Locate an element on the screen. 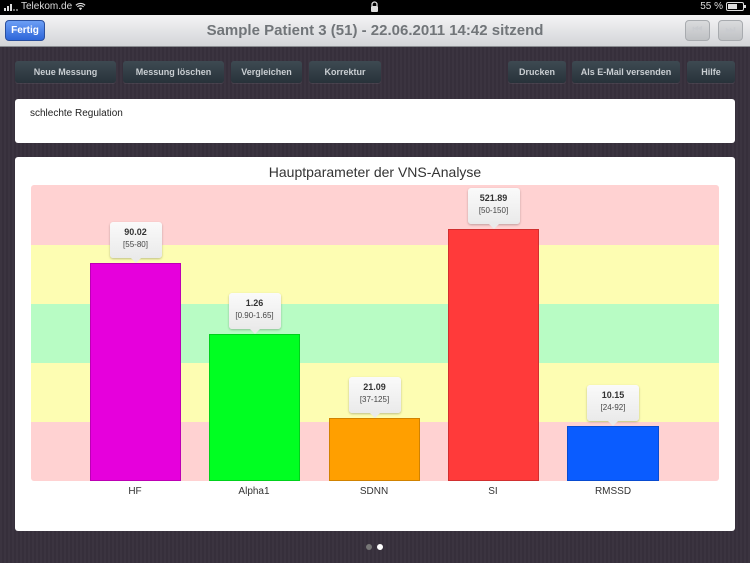 The height and width of the screenshot is (563, 750). value-tooltip-rmssd: 10.15 [24-92] is located at coordinates (613, 405).